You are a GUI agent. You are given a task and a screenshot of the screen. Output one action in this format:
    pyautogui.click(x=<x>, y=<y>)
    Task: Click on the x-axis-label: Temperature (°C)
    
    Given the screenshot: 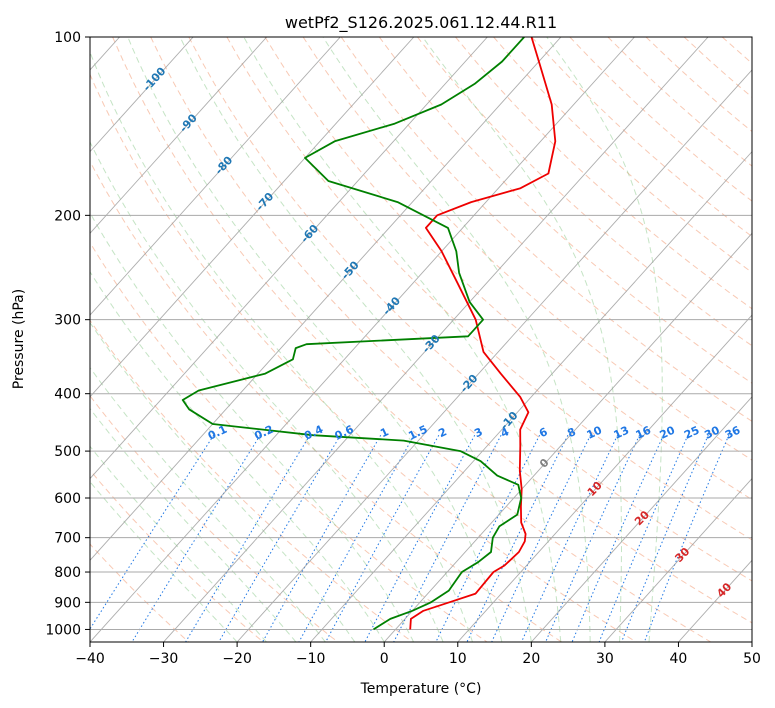 What is the action you would take?
    pyautogui.click(x=421, y=689)
    